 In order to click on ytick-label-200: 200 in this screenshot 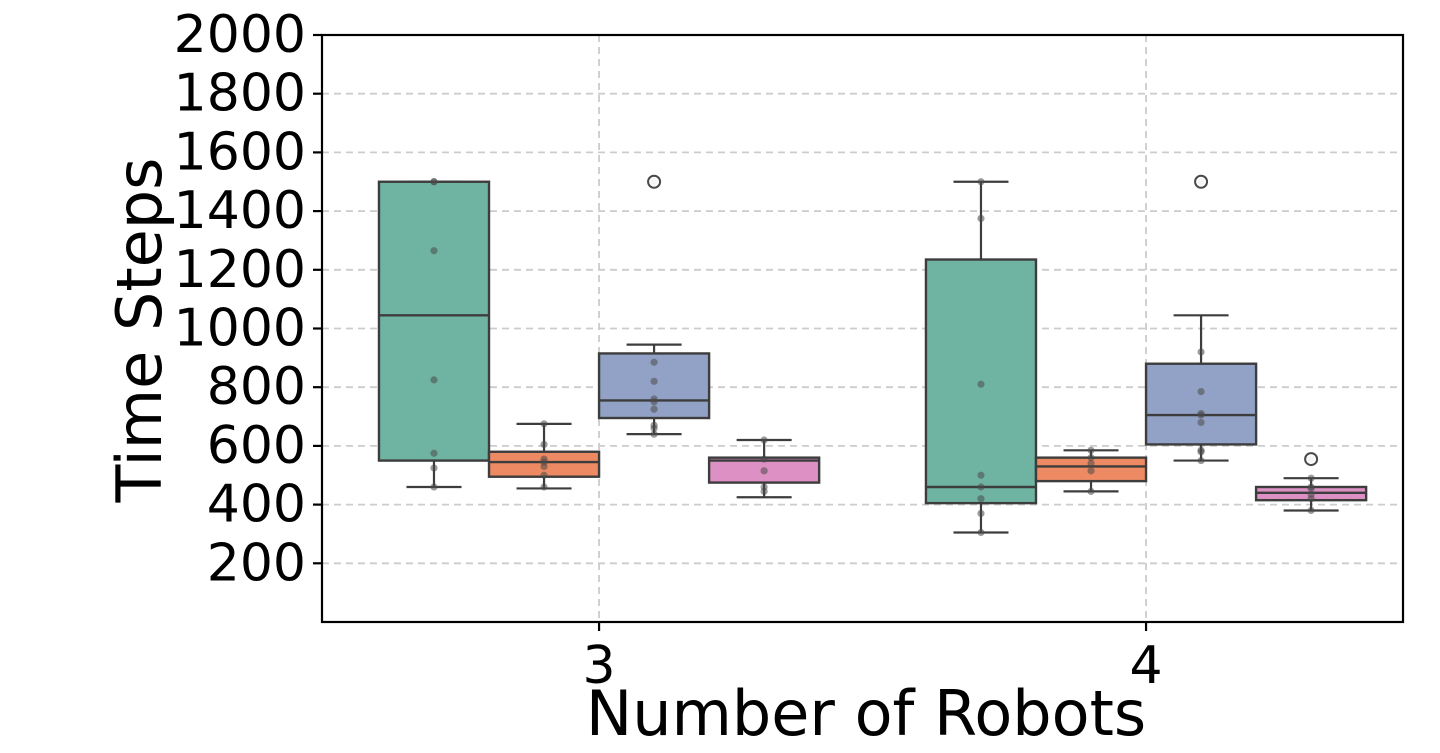, I will do `click(256, 563)`.